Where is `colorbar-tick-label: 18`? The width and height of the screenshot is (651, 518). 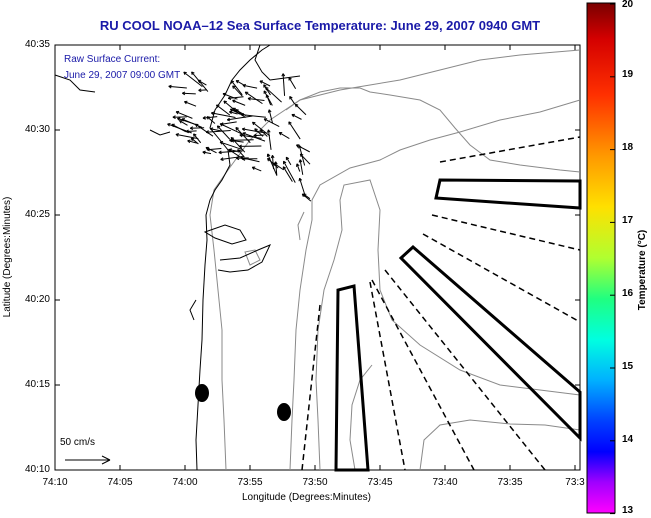
colorbar-tick-label: 18 is located at coordinates (628, 147).